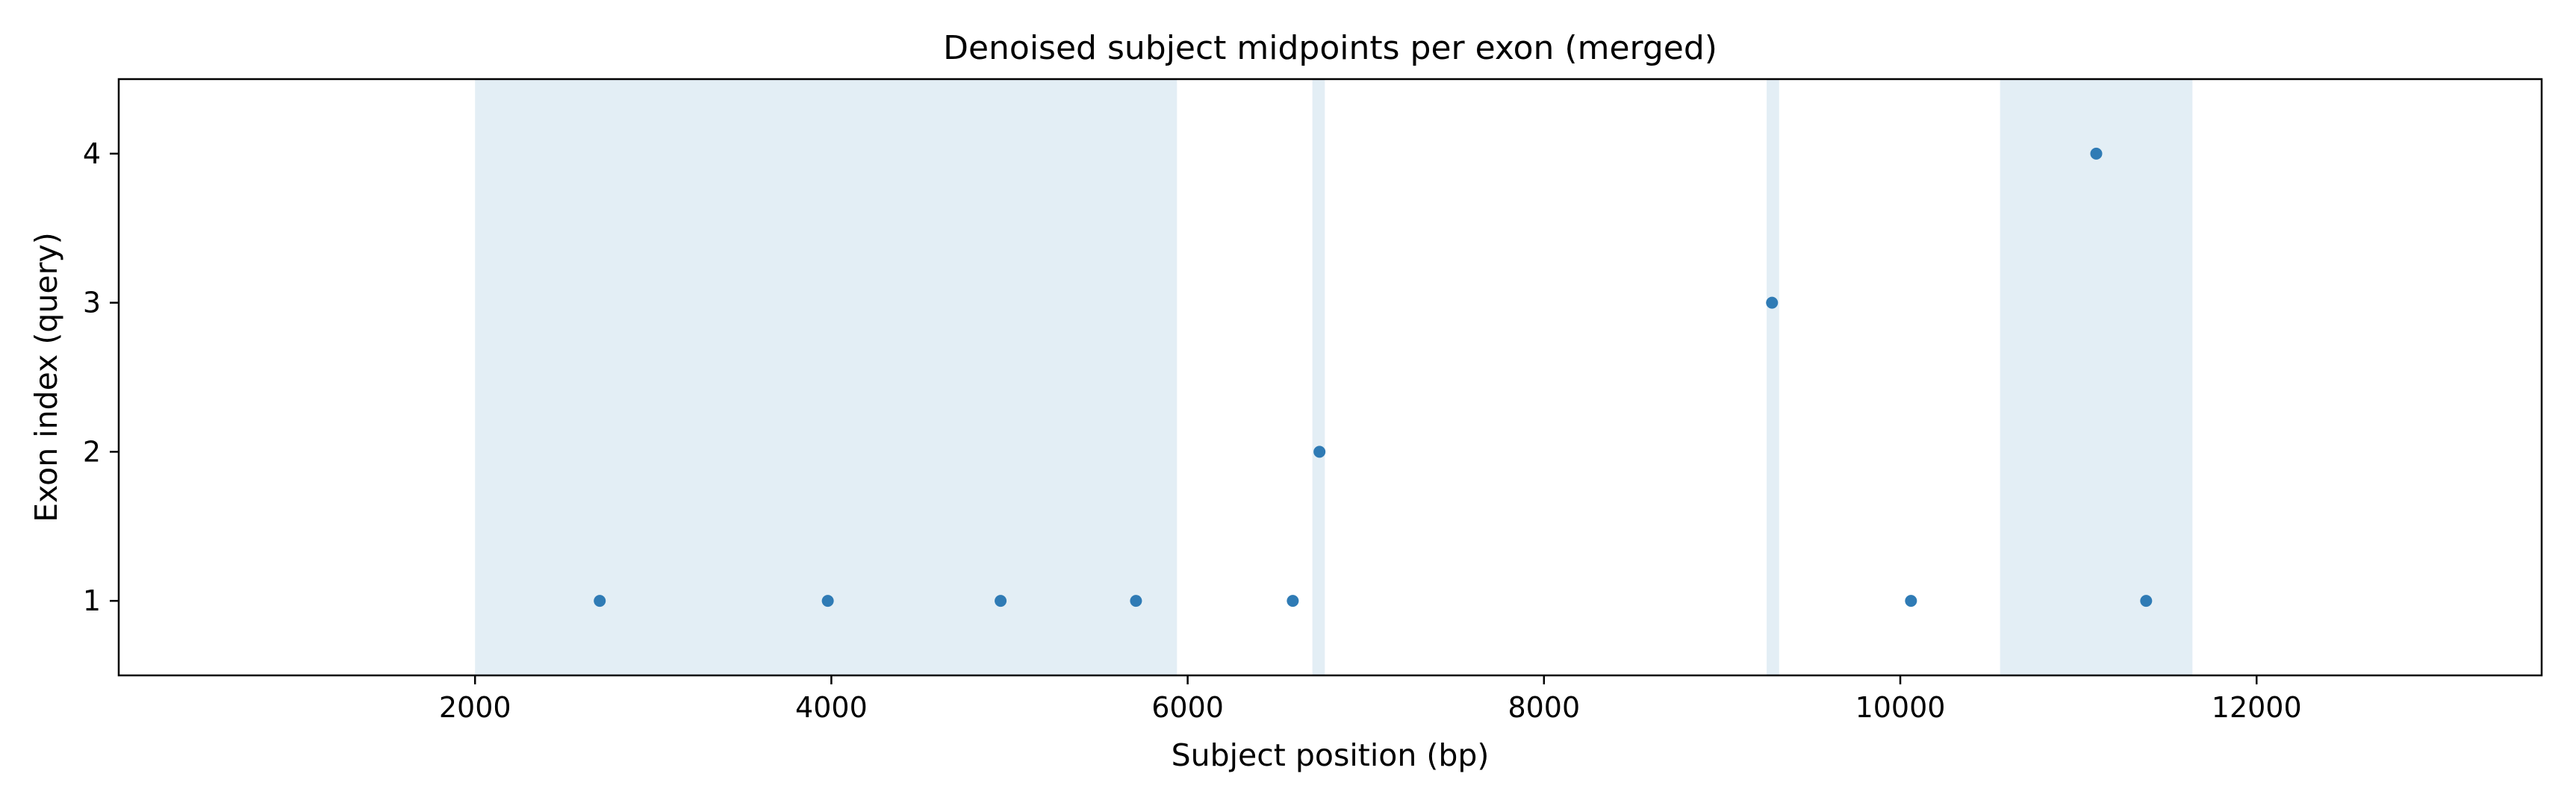 This screenshot has width=2576, height=806. Describe the element at coordinates (1187, 707) in the screenshot. I see `x-tick-label: 6000` at that location.